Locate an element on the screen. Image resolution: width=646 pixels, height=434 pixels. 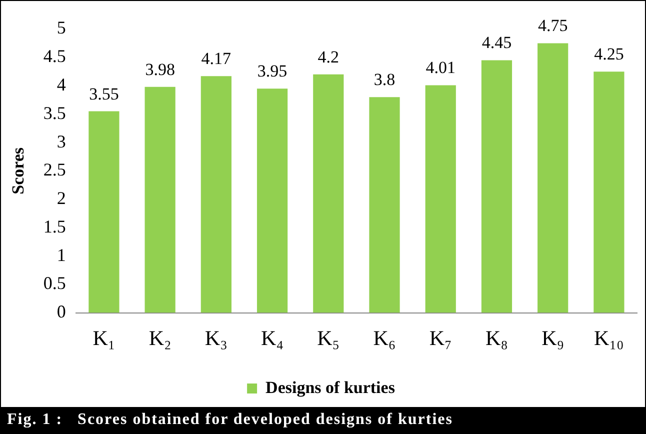
y-tick-label: 2 is located at coordinates (61, 198).